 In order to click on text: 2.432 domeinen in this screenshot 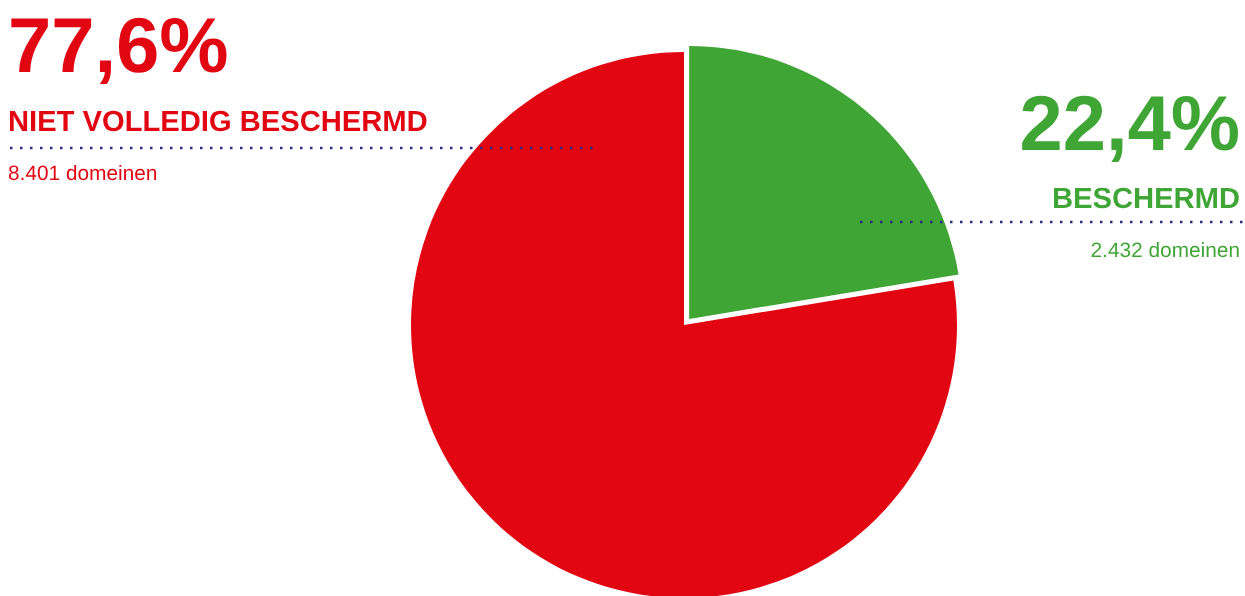, I will do `click(1165, 249)`.